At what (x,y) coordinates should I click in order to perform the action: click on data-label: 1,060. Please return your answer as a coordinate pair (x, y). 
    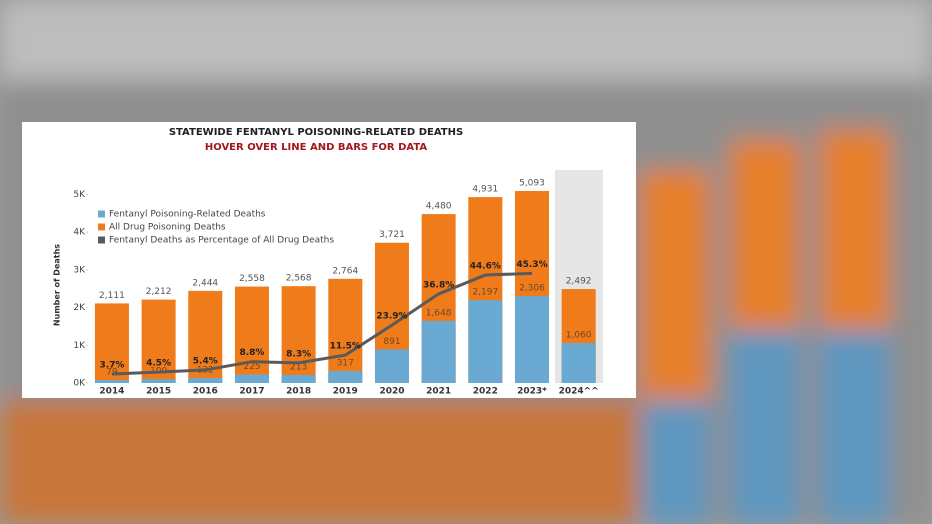
    Looking at the image, I should click on (579, 336).